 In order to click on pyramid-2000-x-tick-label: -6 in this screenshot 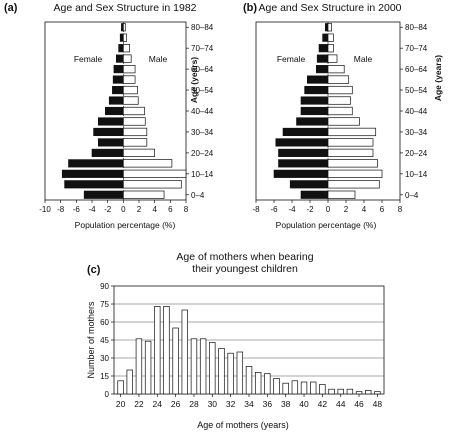, I will do `click(274, 209)`.